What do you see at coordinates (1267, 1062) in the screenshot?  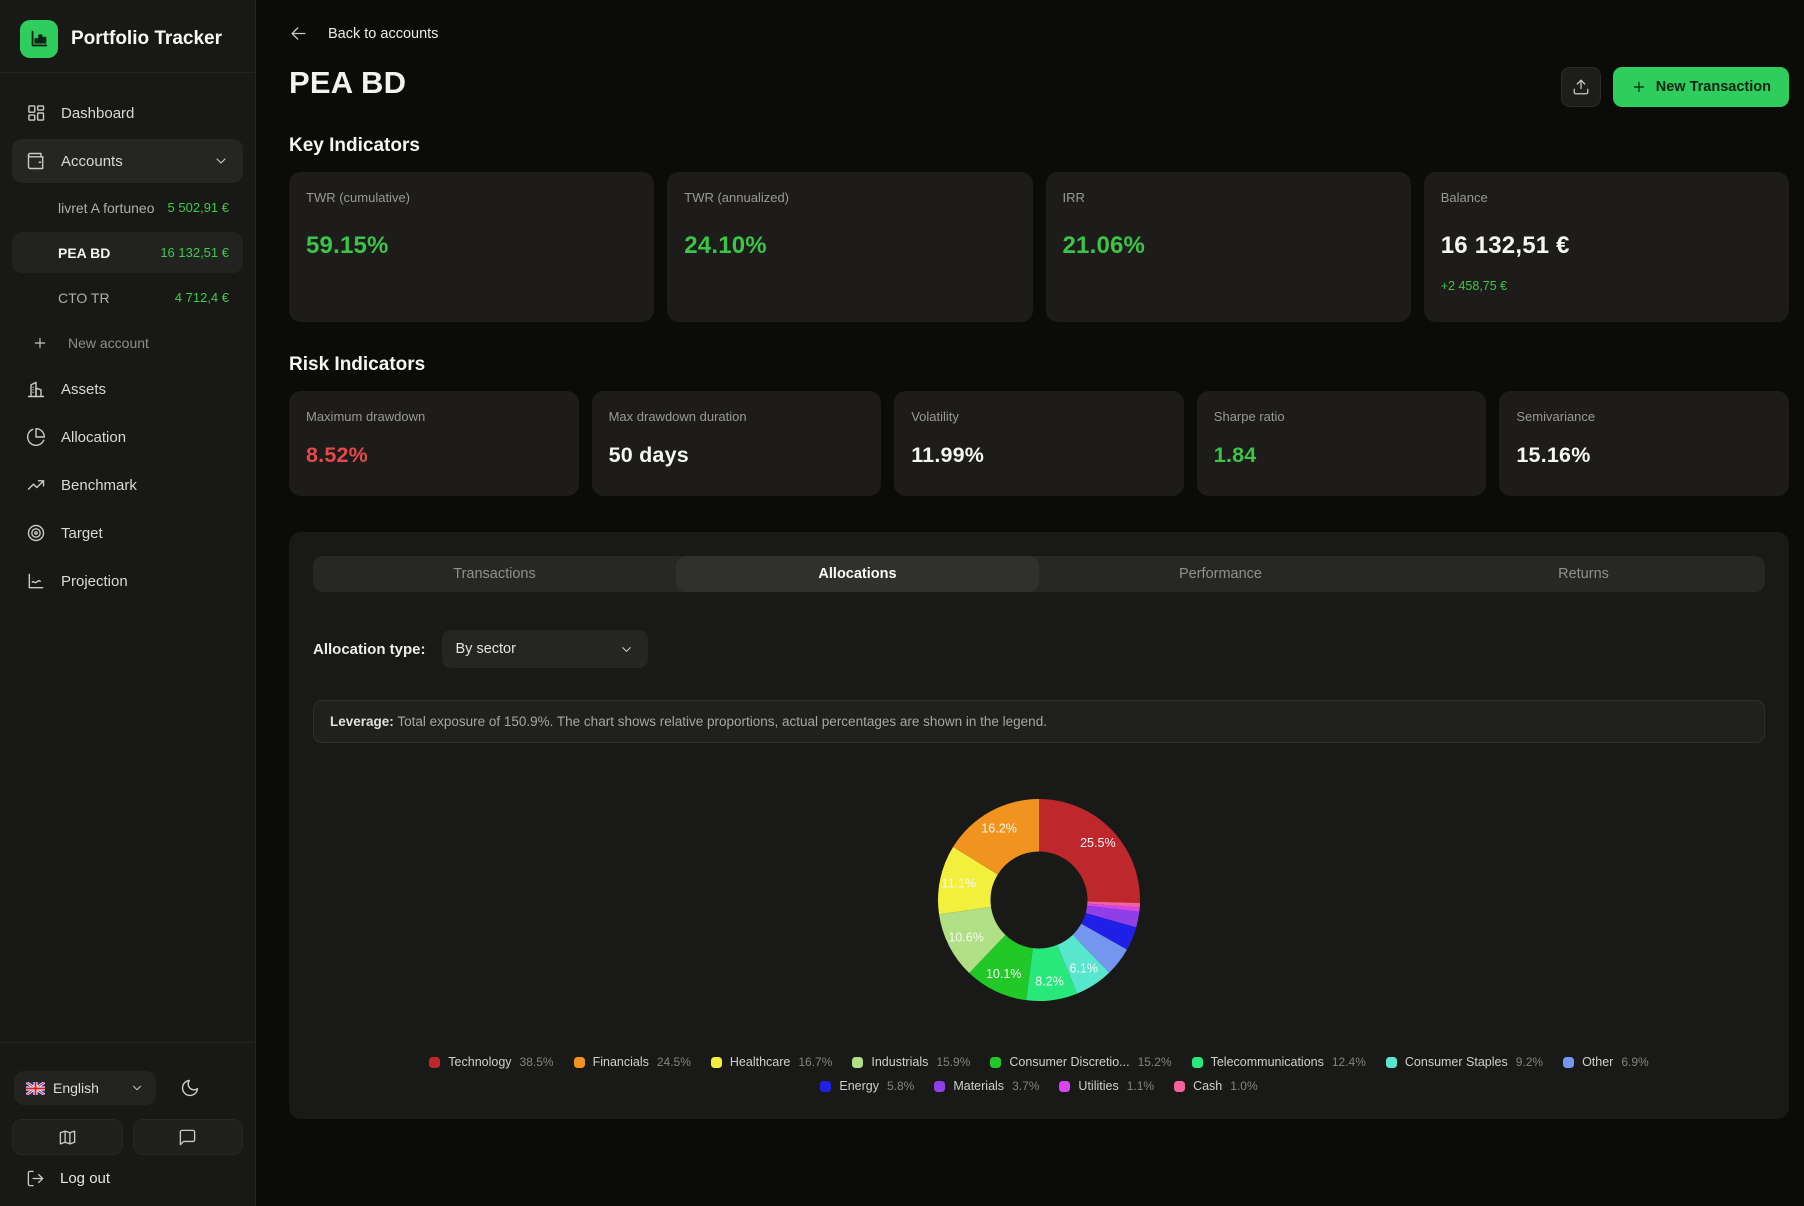 I see `legend-name: Telecommunications` at bounding box center [1267, 1062].